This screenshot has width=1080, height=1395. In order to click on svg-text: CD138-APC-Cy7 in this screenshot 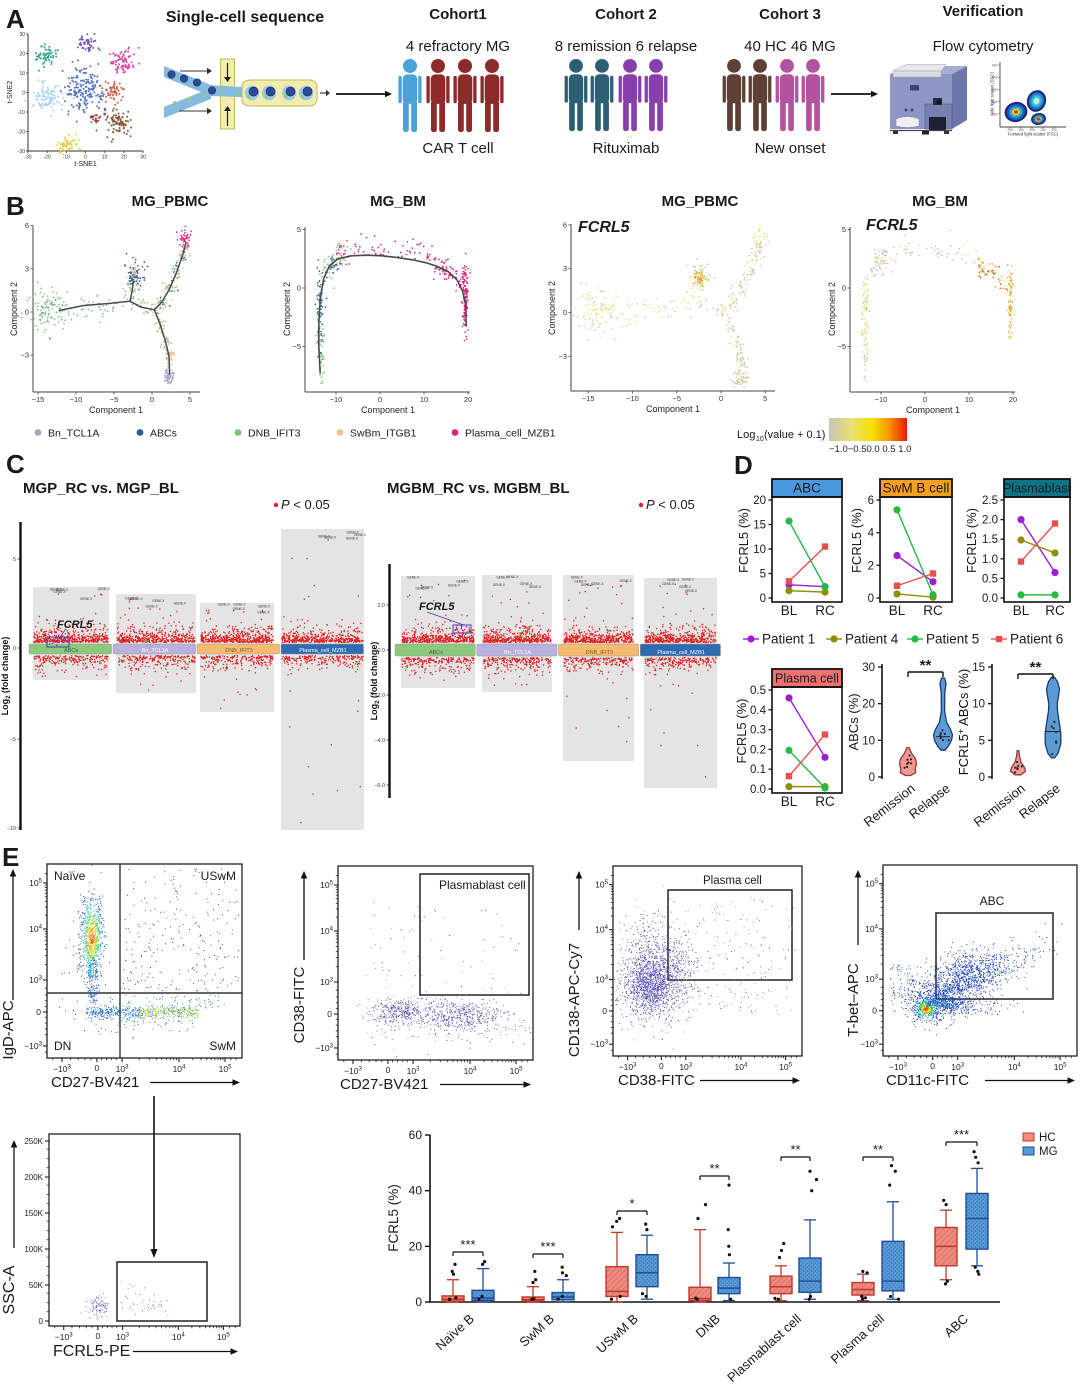, I will do `click(574, 1000)`.